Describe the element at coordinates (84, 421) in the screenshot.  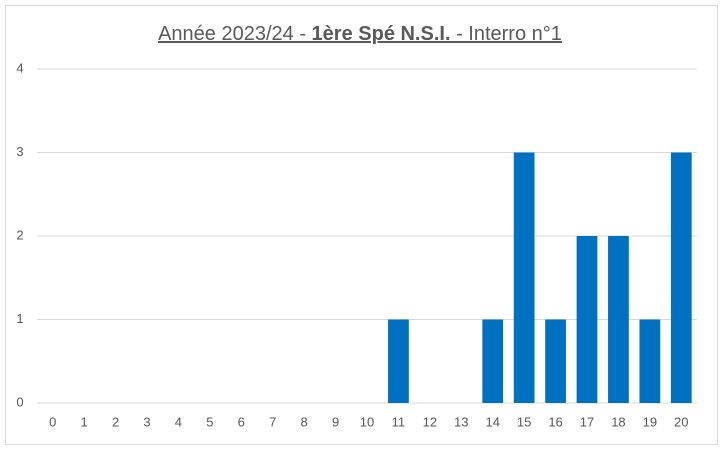
I see `x-tick-label: 1` at that location.